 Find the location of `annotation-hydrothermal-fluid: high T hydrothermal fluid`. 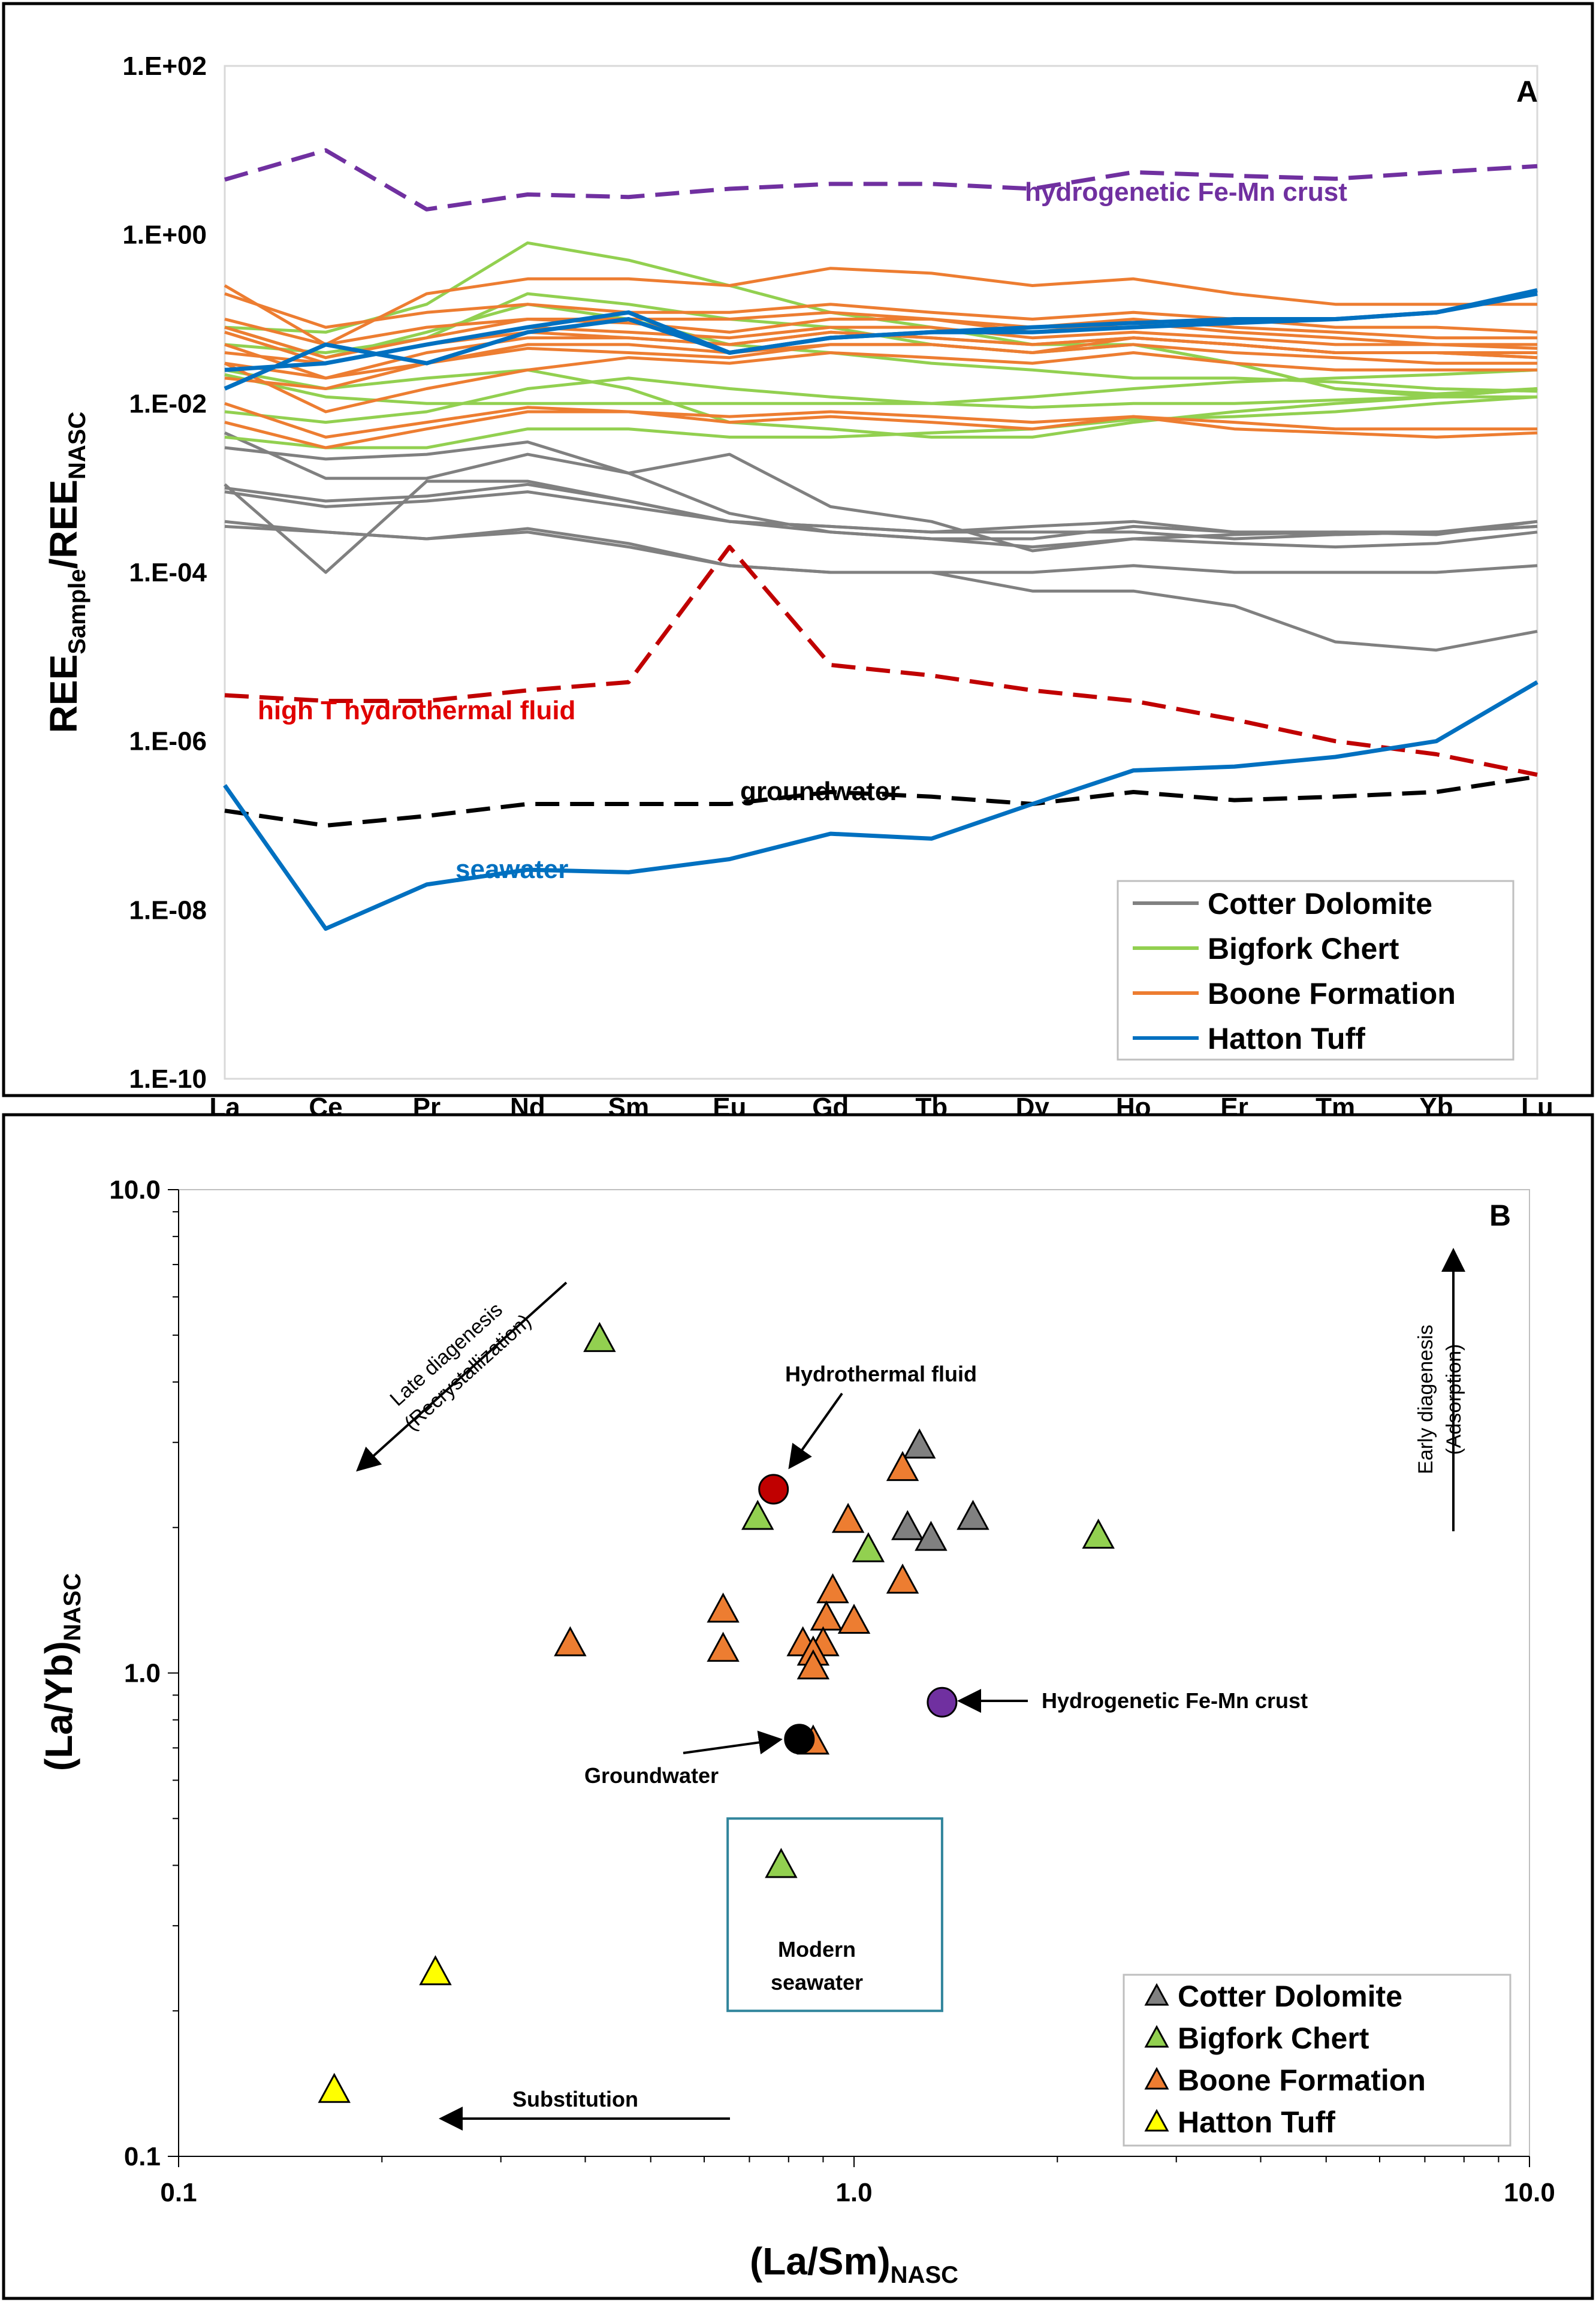

annotation-hydrothermal-fluid: high T hydrothermal fluid is located at coordinates (416, 710).